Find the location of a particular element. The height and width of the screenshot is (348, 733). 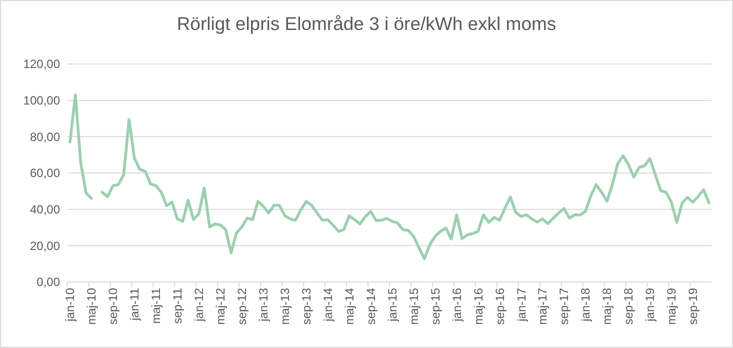

y-tick-label: 100,00 is located at coordinates (41, 101).